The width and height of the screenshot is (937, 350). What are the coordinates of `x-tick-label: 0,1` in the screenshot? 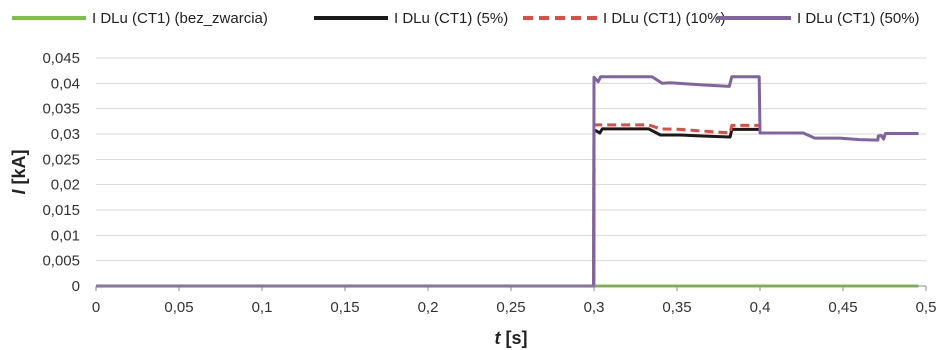 It's located at (262, 307).